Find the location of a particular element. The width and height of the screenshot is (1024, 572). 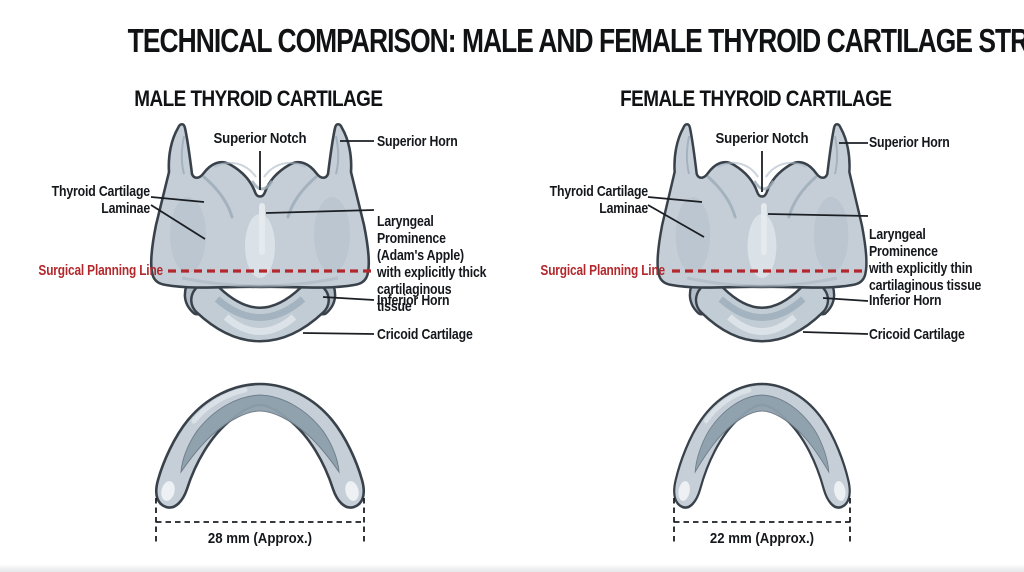

prominence-text: Laryngeal Prominence with explicitly is located at coordinates (908, 251).